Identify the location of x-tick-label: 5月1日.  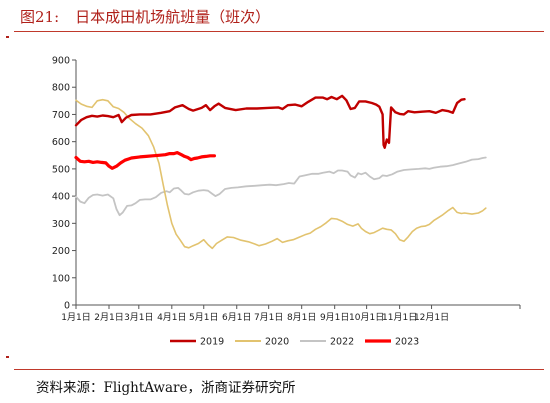
(203, 317).